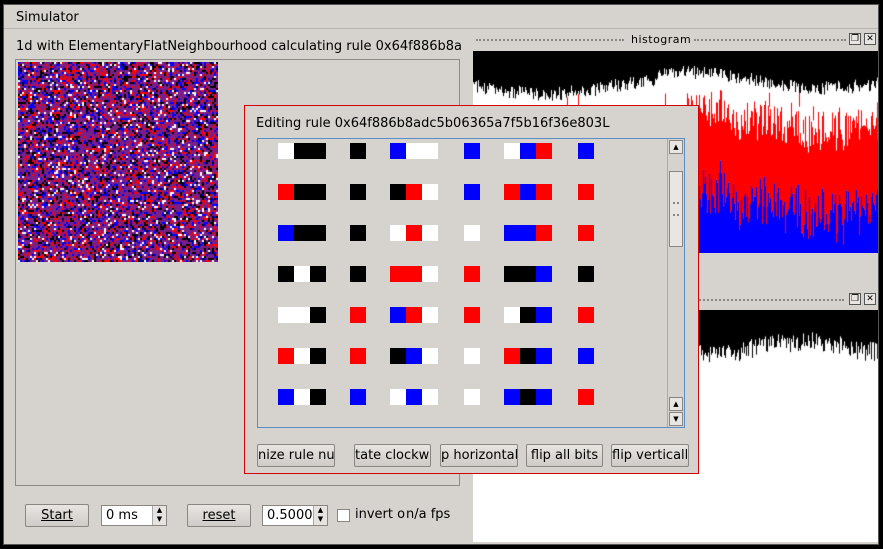 The height and width of the screenshot is (549, 883). Describe the element at coordinates (134, 515) in the screenshot. I see `delay-spinbox: 0 ms ▲ ▼` at that location.